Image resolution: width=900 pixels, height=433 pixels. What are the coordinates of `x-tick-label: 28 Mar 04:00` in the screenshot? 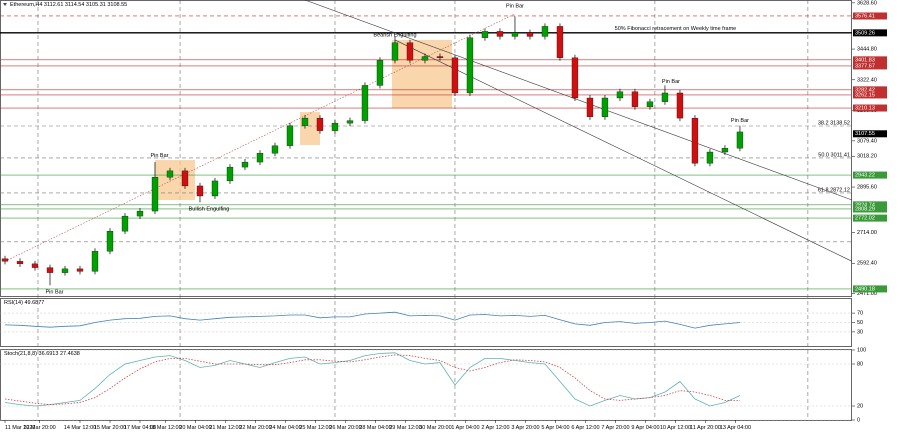 It's located at (375, 428).